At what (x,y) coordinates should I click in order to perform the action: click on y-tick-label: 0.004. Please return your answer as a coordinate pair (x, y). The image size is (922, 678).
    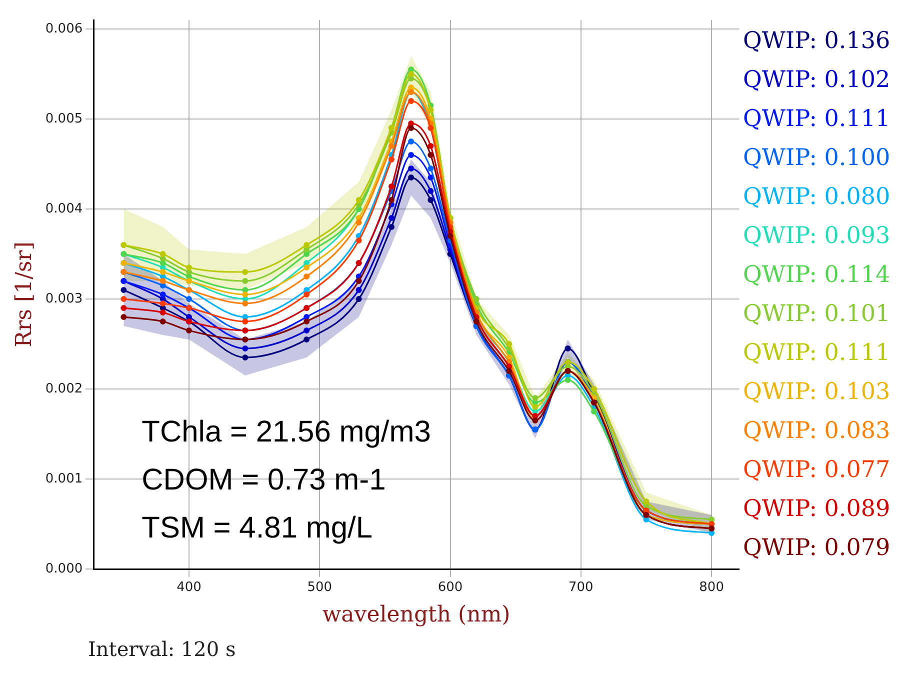
    Looking at the image, I should click on (64, 208).